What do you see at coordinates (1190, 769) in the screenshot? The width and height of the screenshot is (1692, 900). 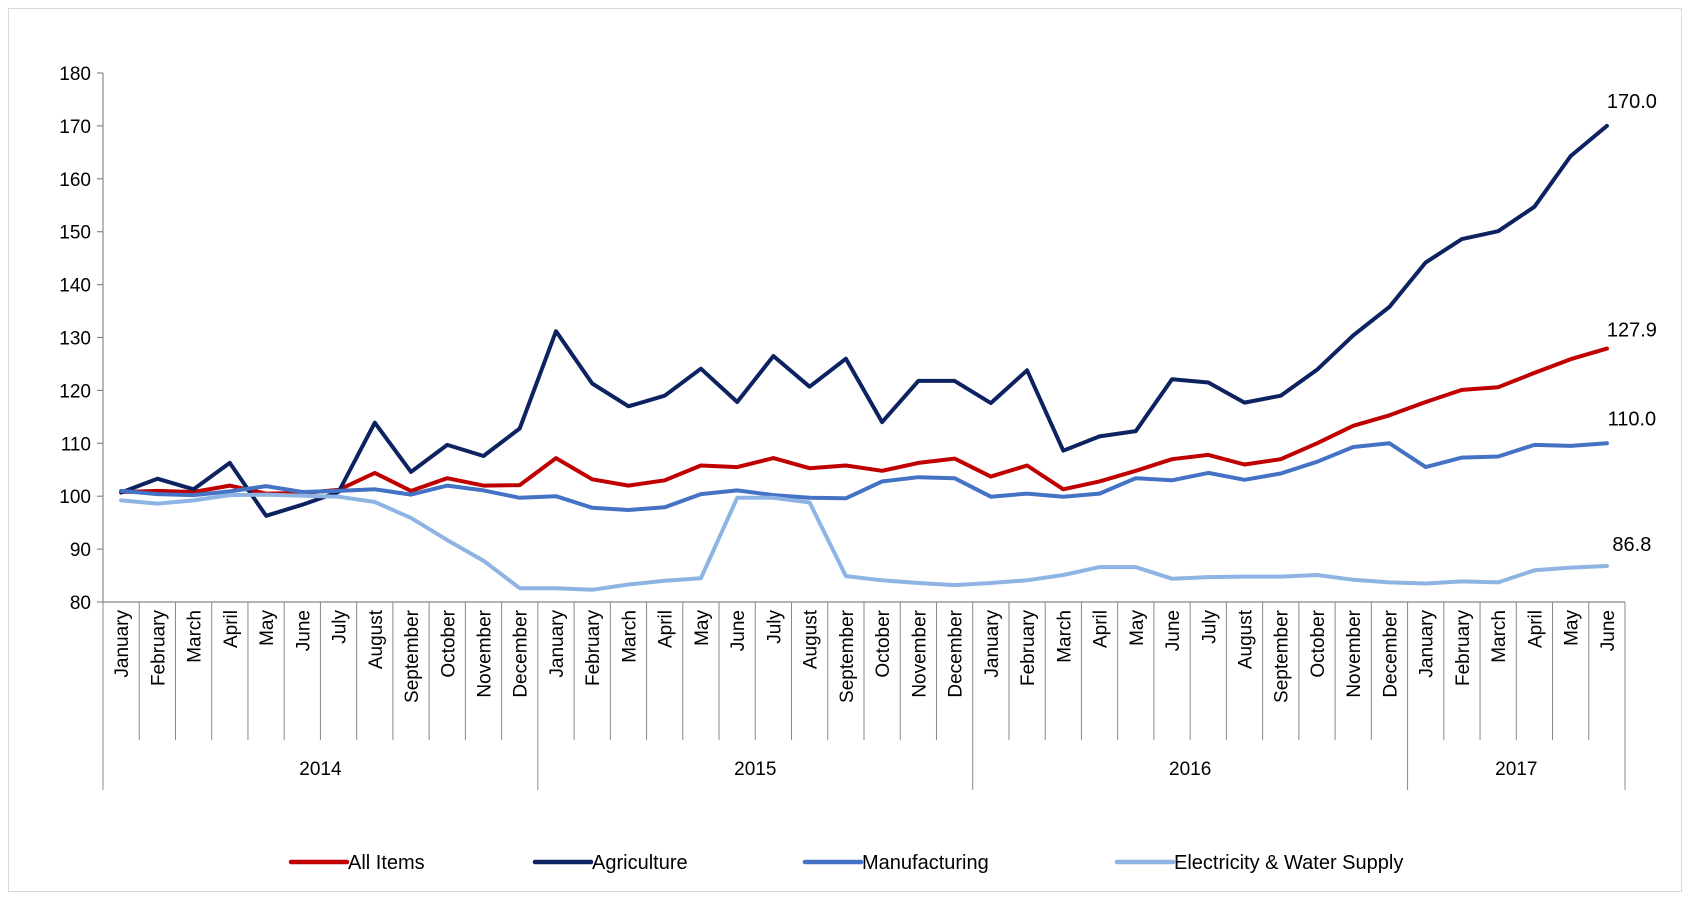 I see `year-label: 2016` at bounding box center [1190, 769].